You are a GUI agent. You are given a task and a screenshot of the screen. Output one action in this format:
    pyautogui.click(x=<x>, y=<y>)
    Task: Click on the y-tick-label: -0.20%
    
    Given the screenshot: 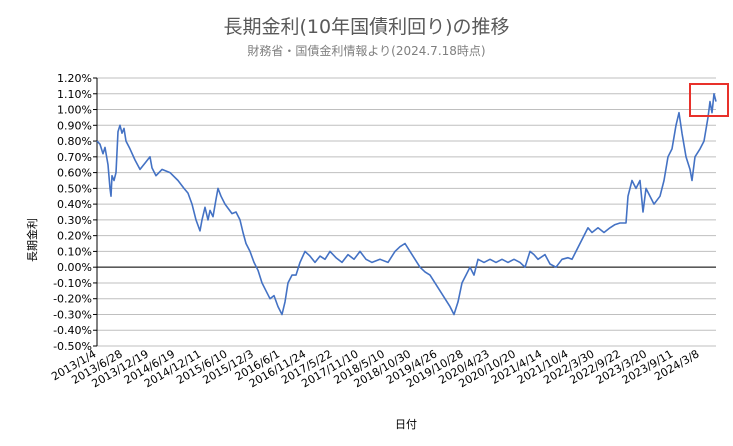 What is the action you would take?
    pyautogui.click(x=72, y=299)
    